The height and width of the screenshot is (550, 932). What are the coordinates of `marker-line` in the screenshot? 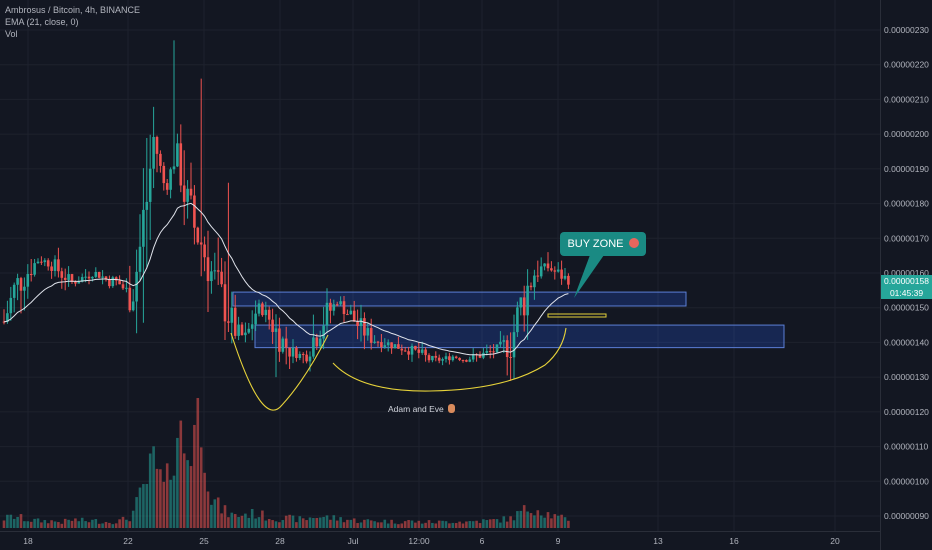 It's located at (577, 315).